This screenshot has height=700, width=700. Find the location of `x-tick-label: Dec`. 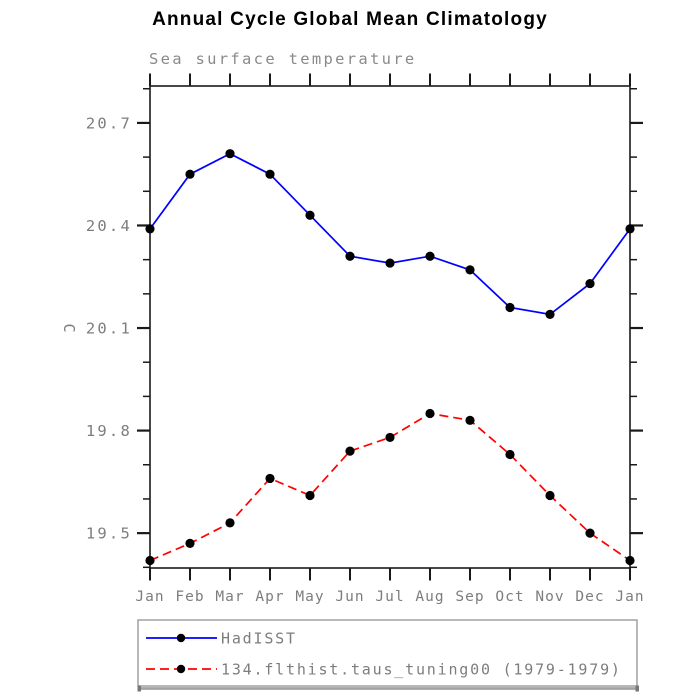

x-tick-label: Dec is located at coordinates (589, 597).